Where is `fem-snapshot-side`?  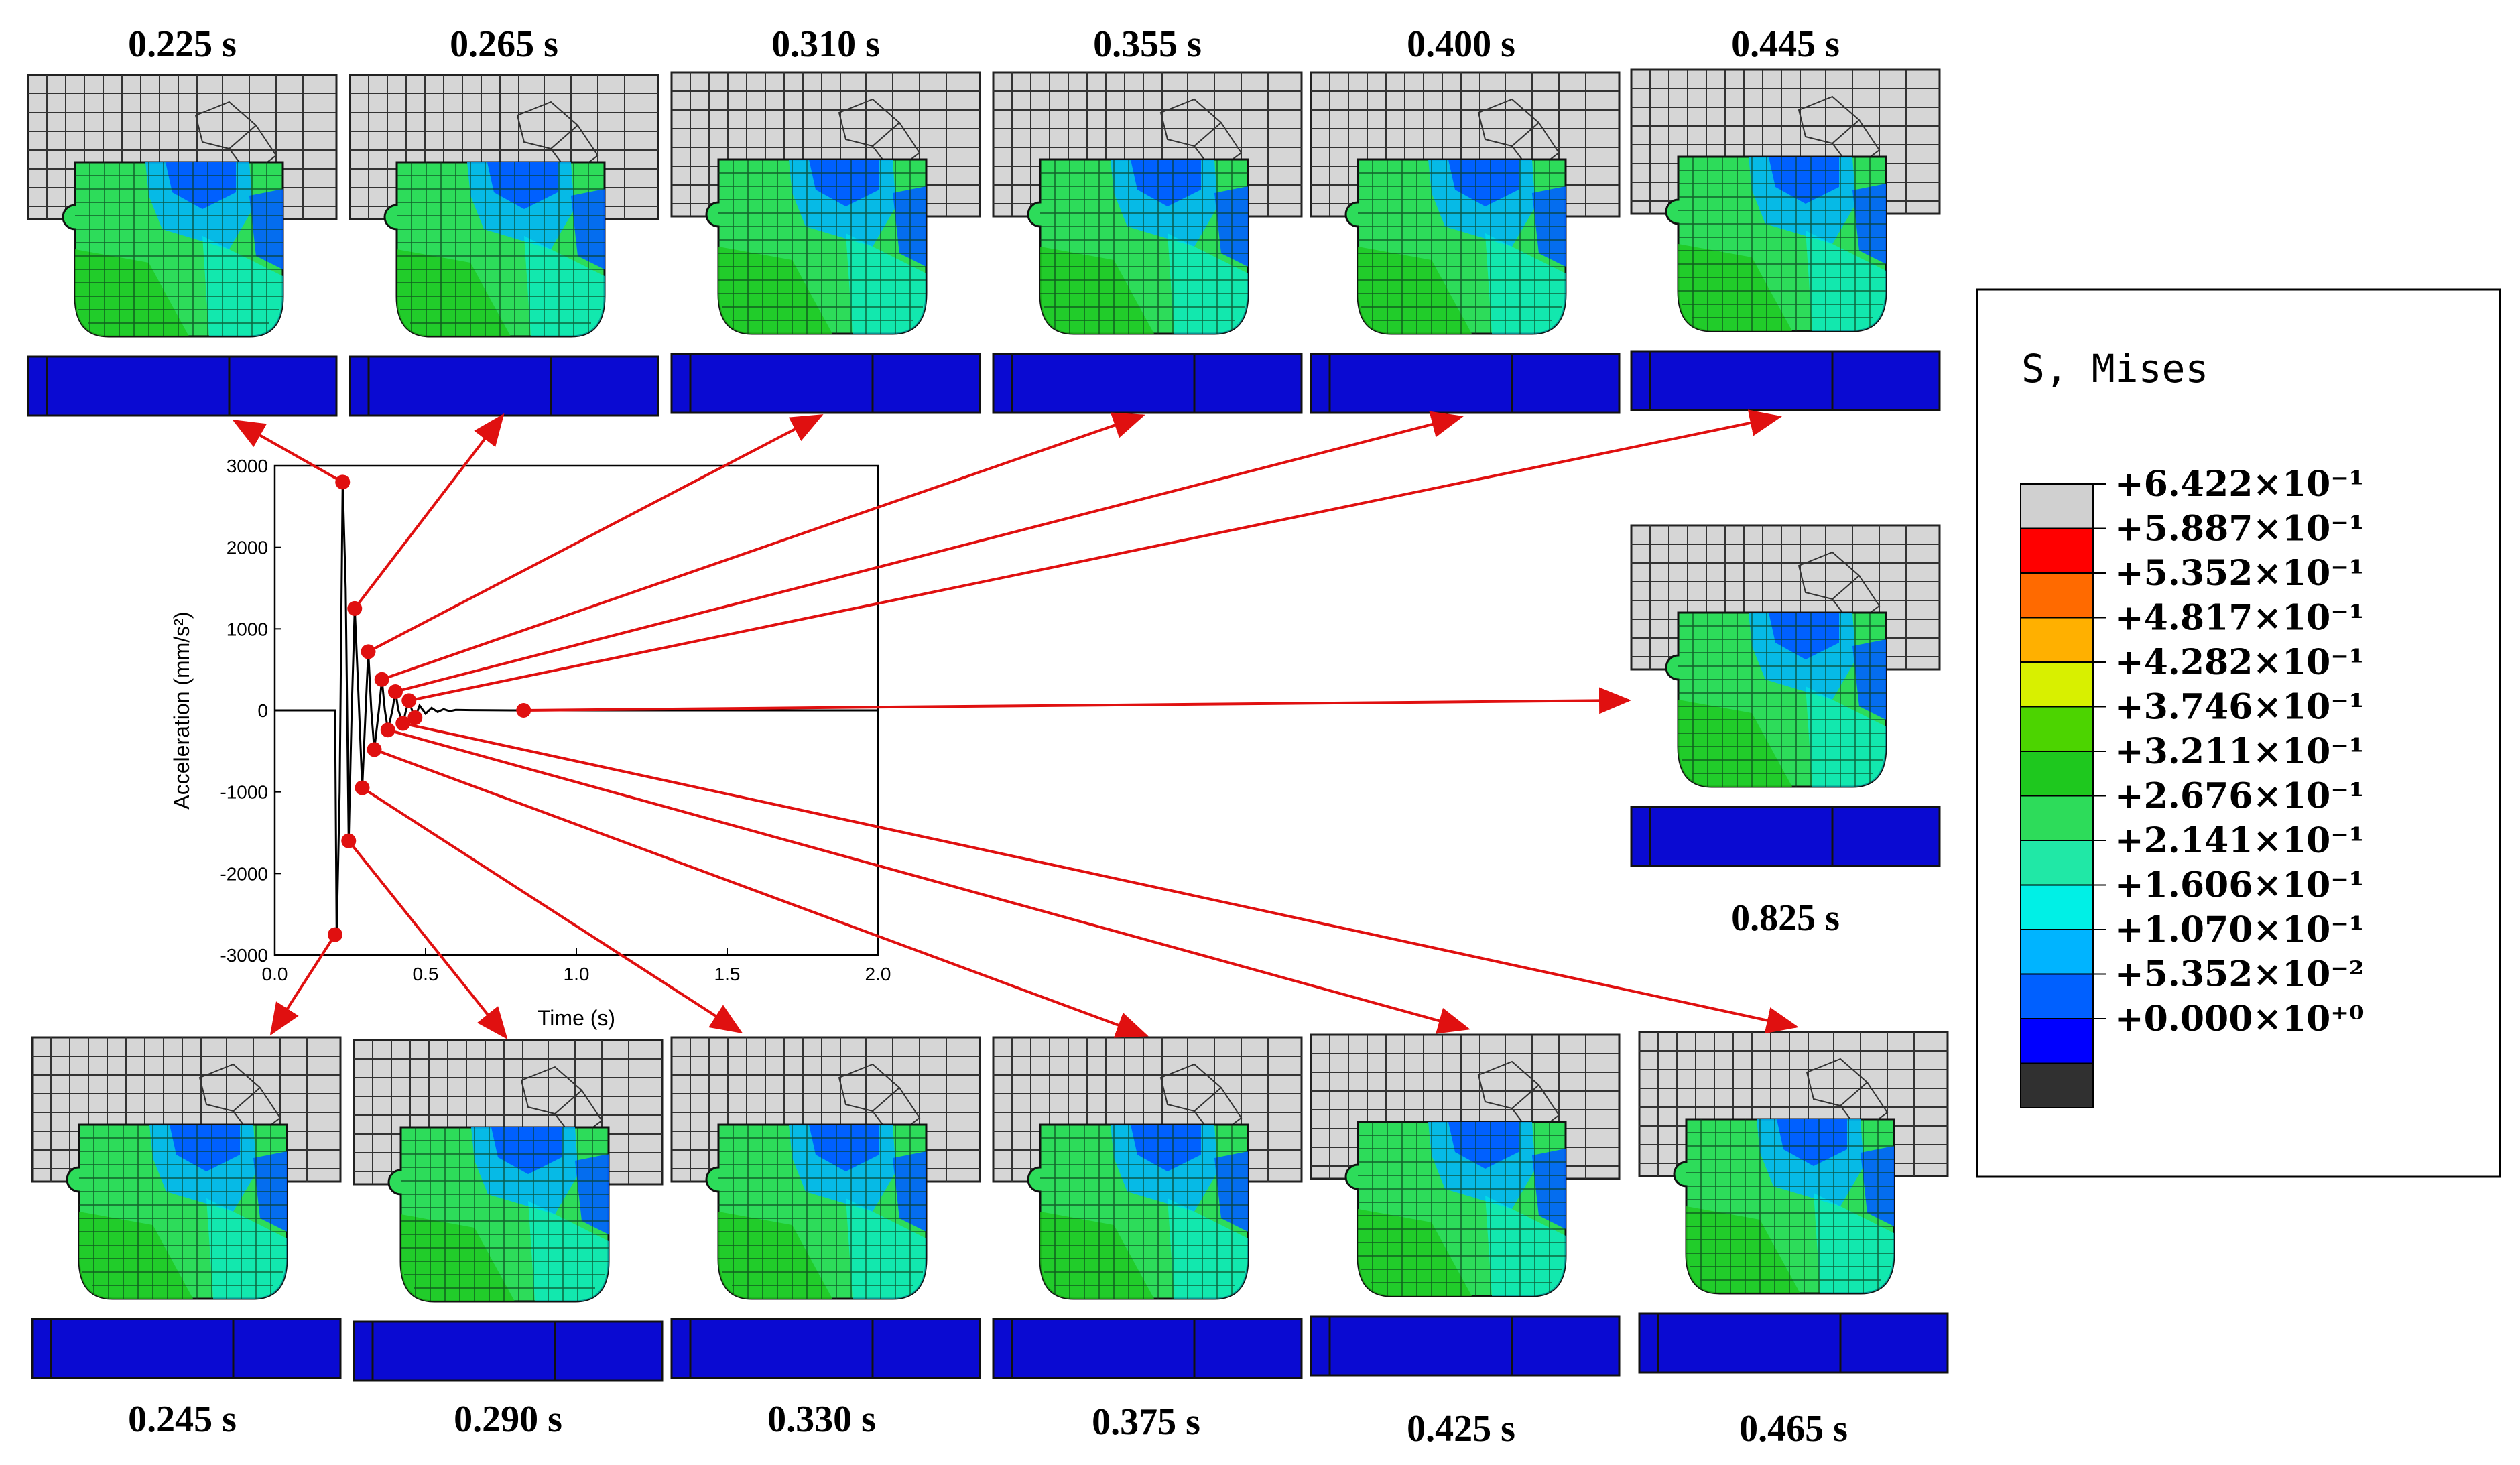
fem-snapshot-side is located at coordinates (1786, 695).